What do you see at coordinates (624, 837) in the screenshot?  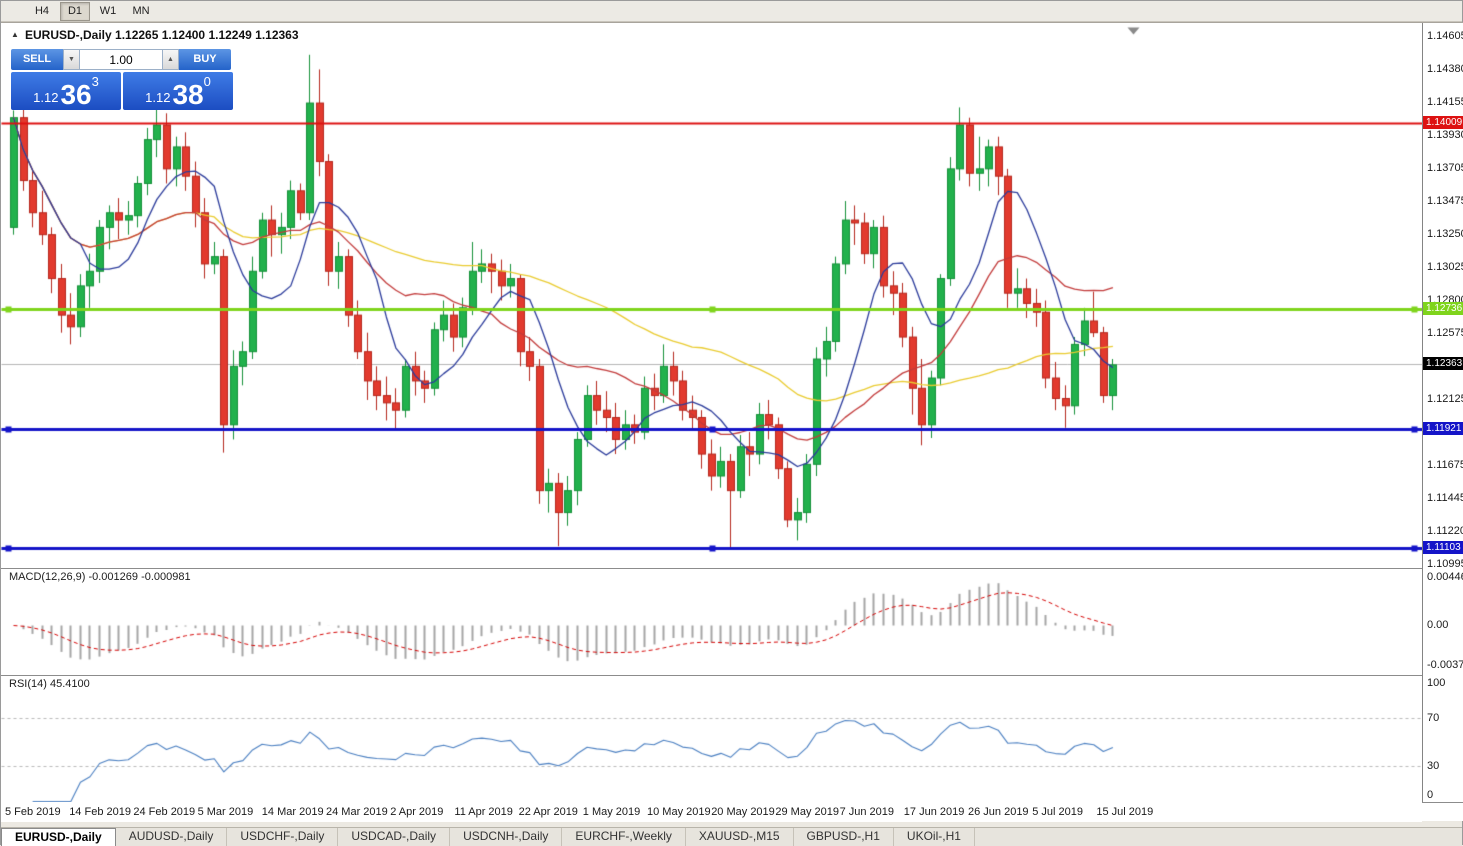 I see `tab-eurchf-weekly: EURCHF-,Weekly` at bounding box center [624, 837].